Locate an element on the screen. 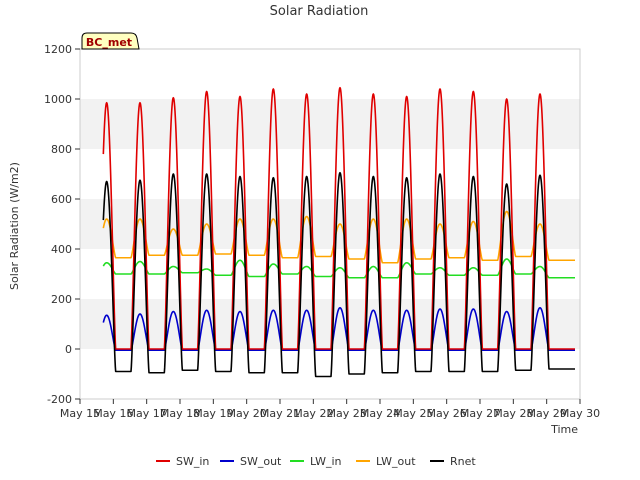 This screenshot has height=480, width=640. x-tick-label: May 27 is located at coordinates (480, 413).